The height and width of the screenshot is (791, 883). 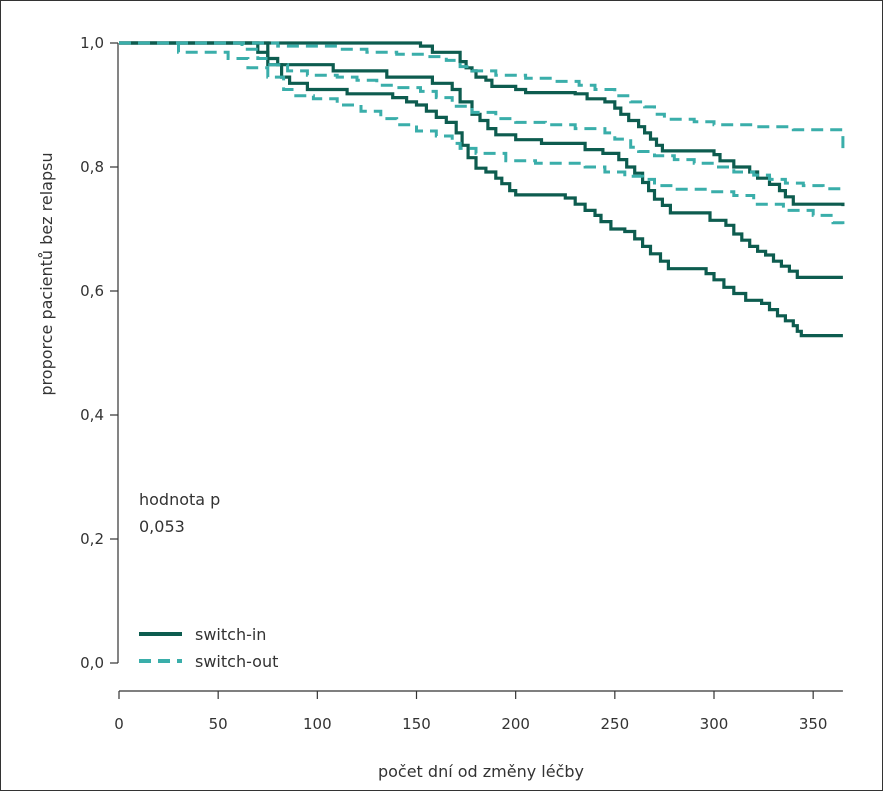 I want to click on y-axis-title: proporce pacientů bez relapsu, so click(x=46, y=273).